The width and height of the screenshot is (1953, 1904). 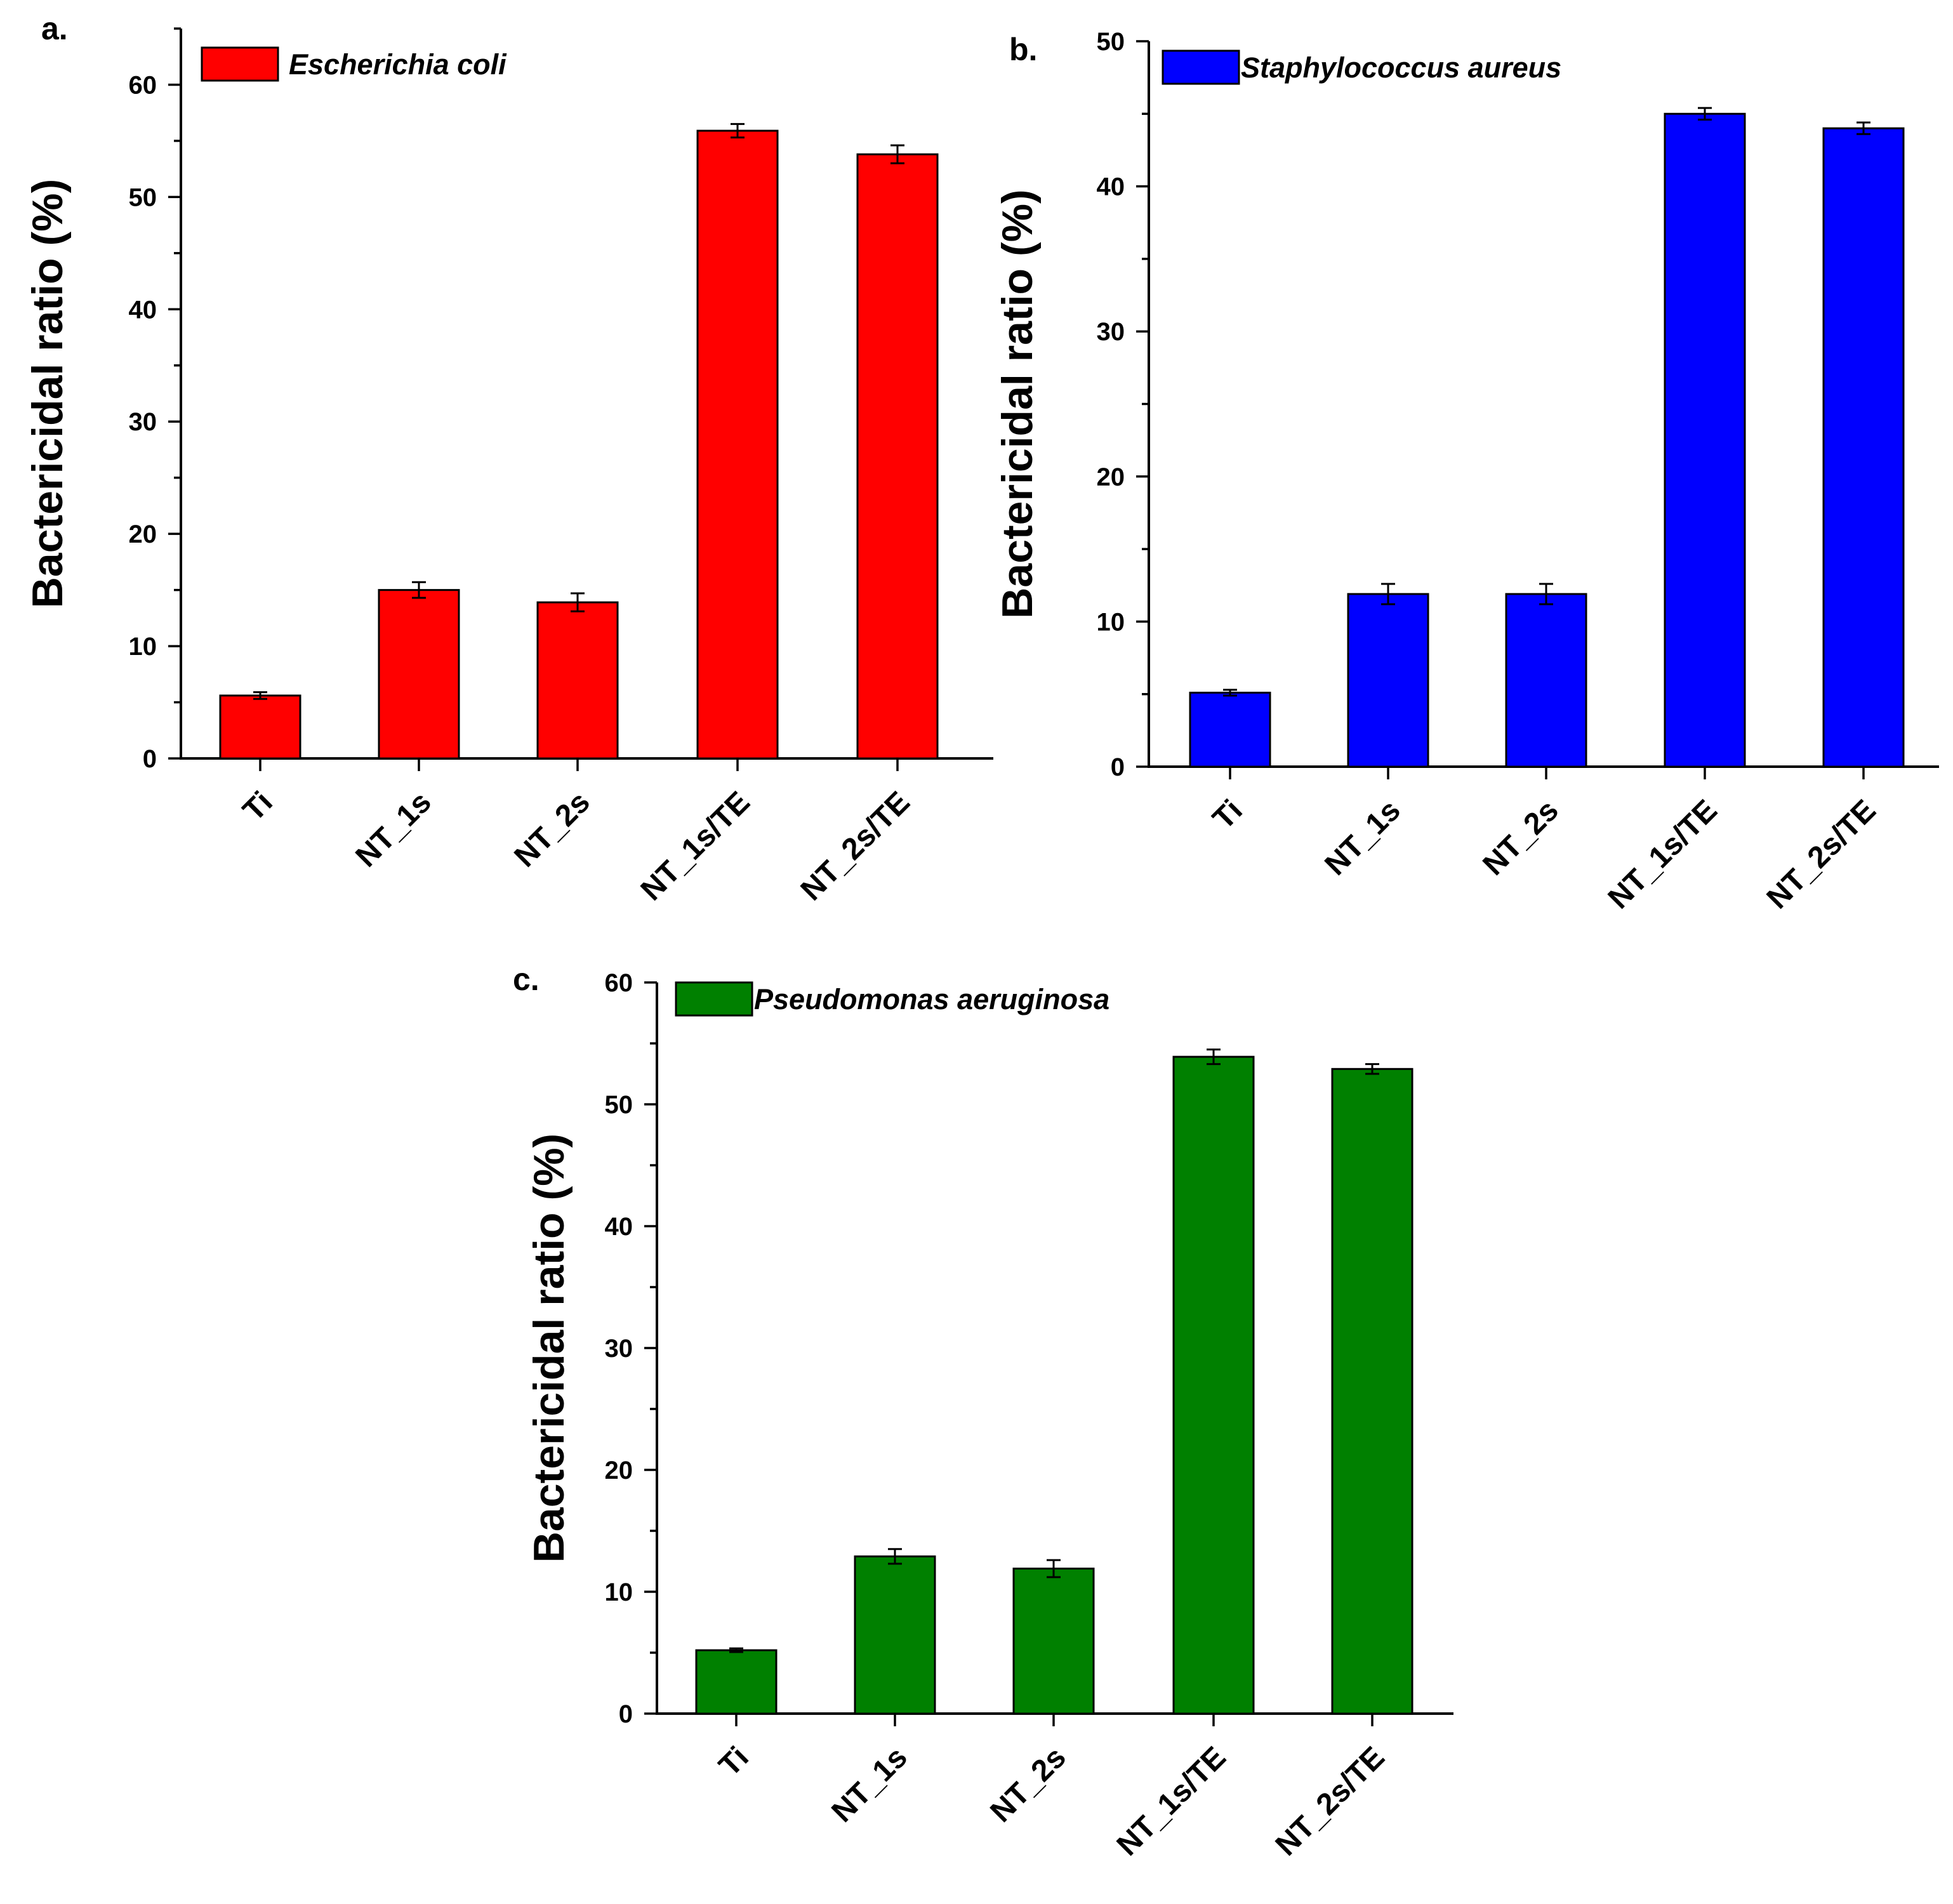 I want to click on legend-label: Escherichia coli, so click(x=398, y=64).